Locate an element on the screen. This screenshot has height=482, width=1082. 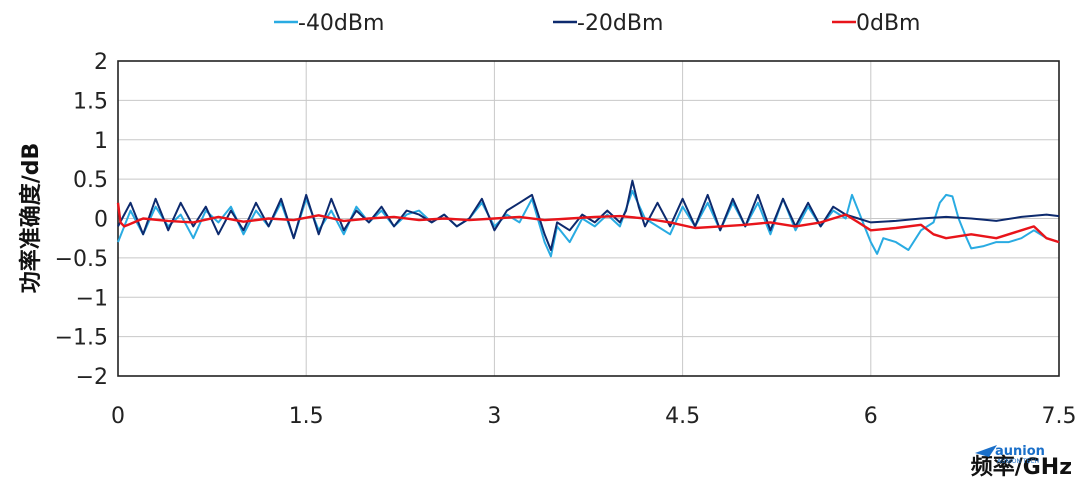
legend: -40dBm -20dBm 0dBm is located at coordinates (597, 23).